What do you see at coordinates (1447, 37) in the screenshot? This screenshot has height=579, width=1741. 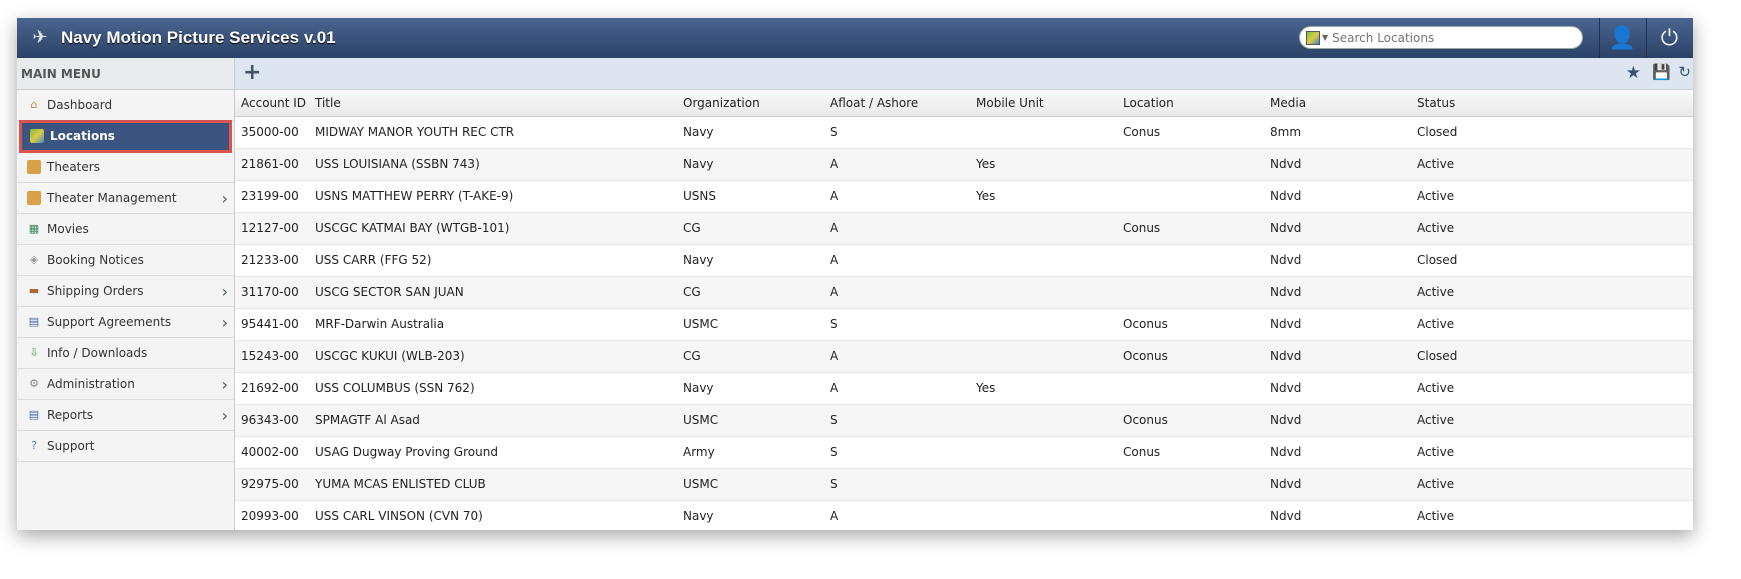 I see `search-input` at bounding box center [1447, 37].